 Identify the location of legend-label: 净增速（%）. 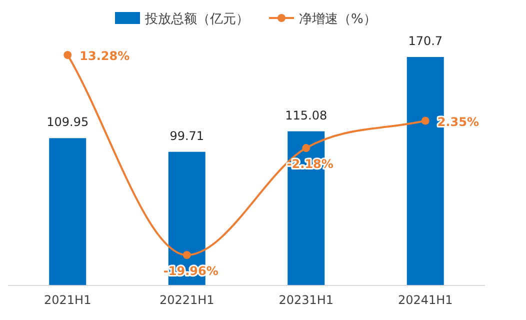
(337, 19).